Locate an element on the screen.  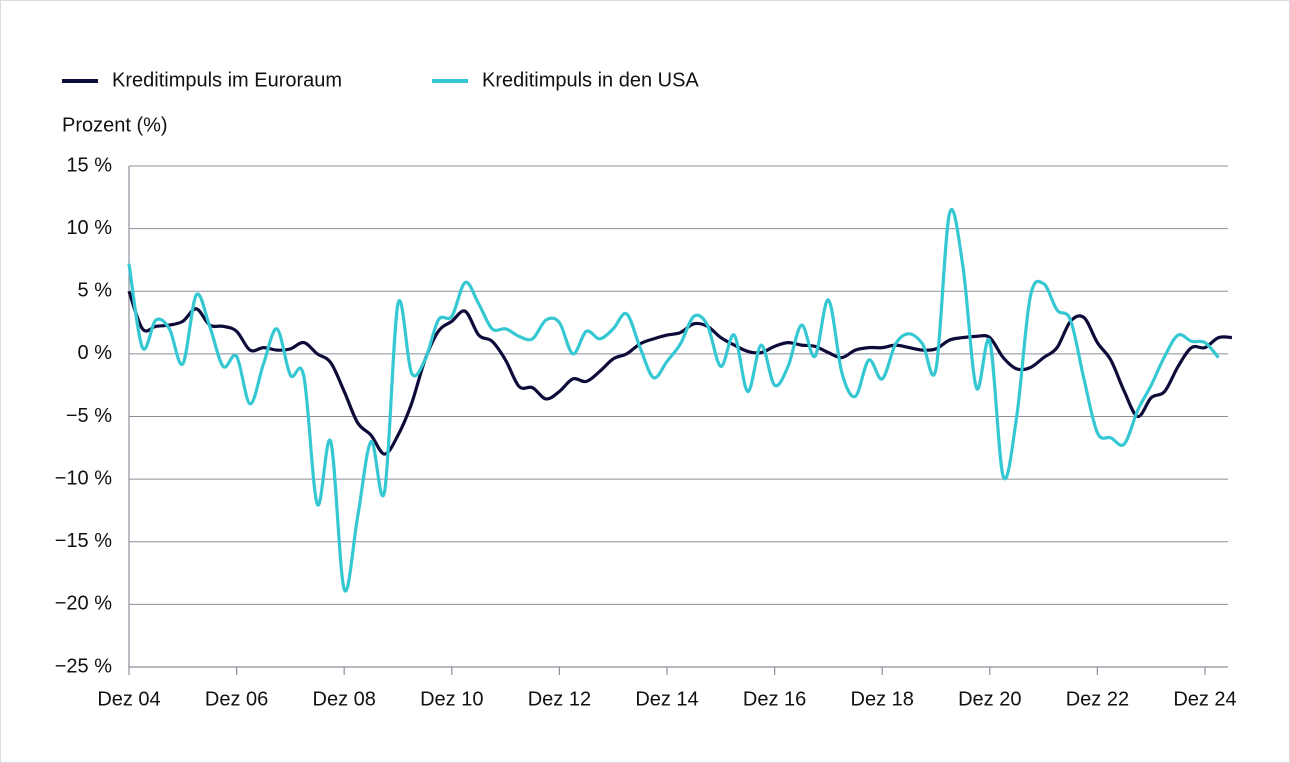
y-axis-label: Prozent (%) is located at coordinates (115, 125).